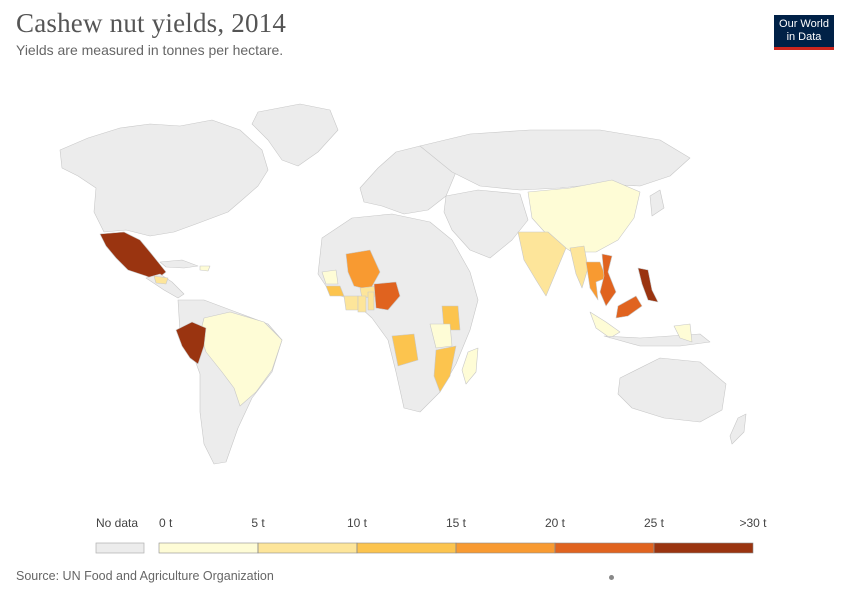  I want to click on country-peru, so click(191, 343).